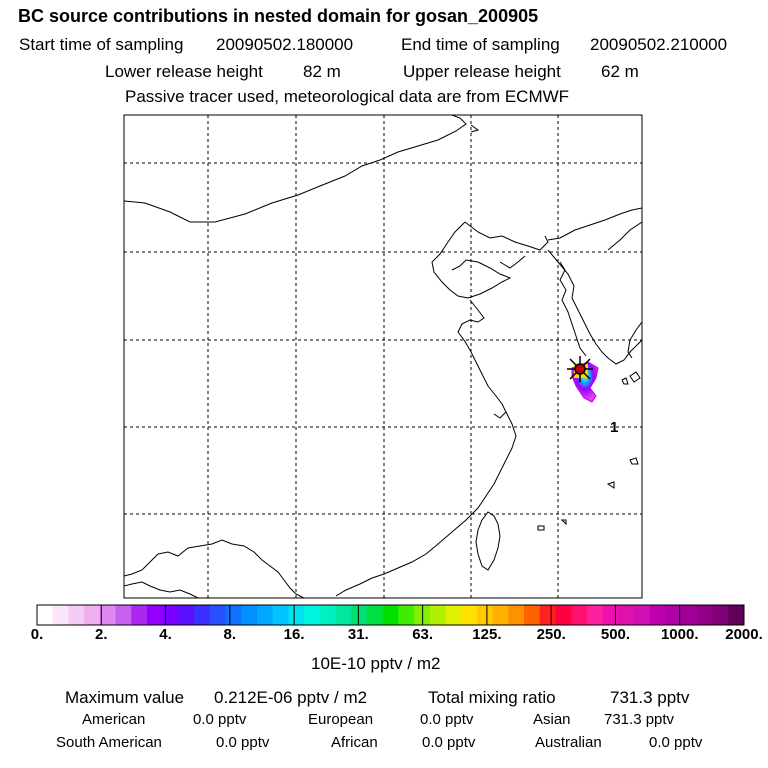  Describe the element at coordinates (594, 224) in the screenshot. I see `border-korea-china` at that location.